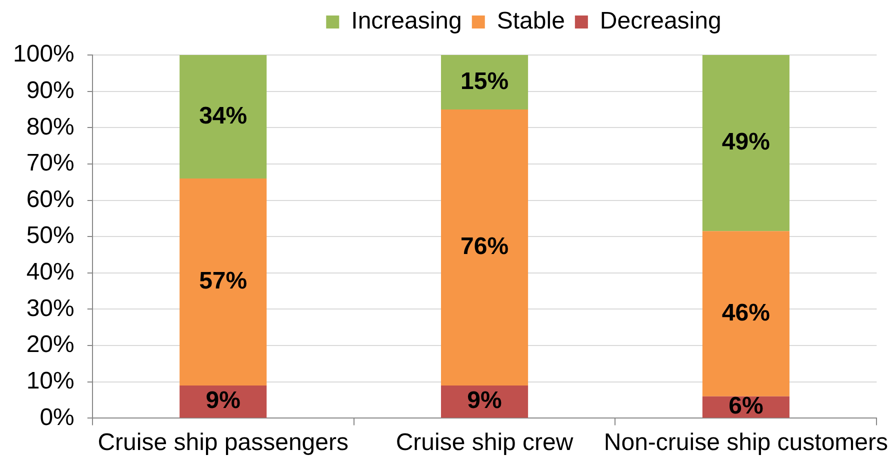 Image resolution: width=893 pixels, height=464 pixels. I want to click on data-label: 76%, so click(484, 246).